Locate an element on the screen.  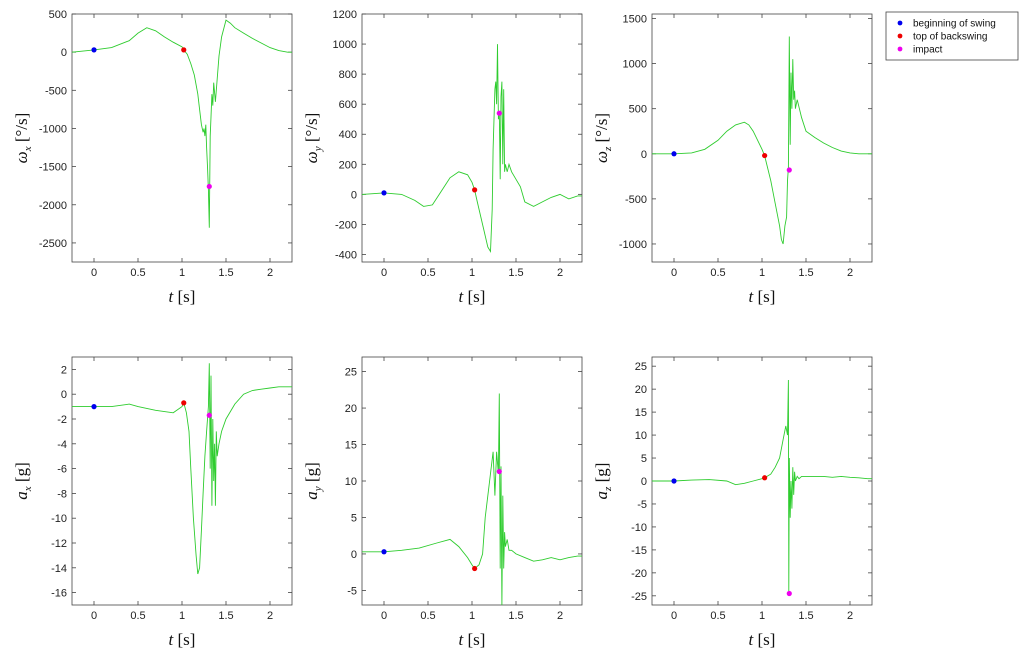
y-tick-label: 5 is located at coordinates (354, 518).